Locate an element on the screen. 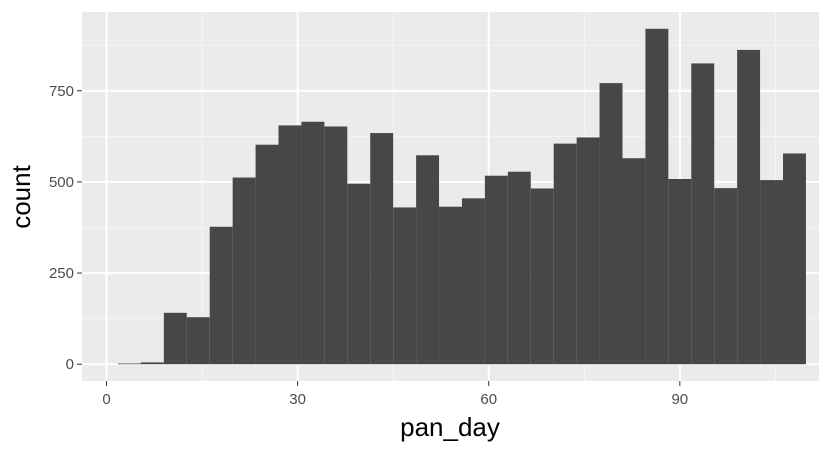 The height and width of the screenshot is (452, 828). x-axis: 0 30 60 90 is located at coordinates (395, 394).